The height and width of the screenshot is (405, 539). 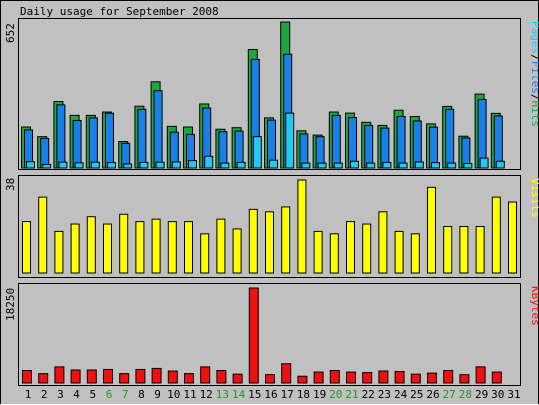 I want to click on chart-title: Daily usage for September 2008, so click(x=119, y=11).